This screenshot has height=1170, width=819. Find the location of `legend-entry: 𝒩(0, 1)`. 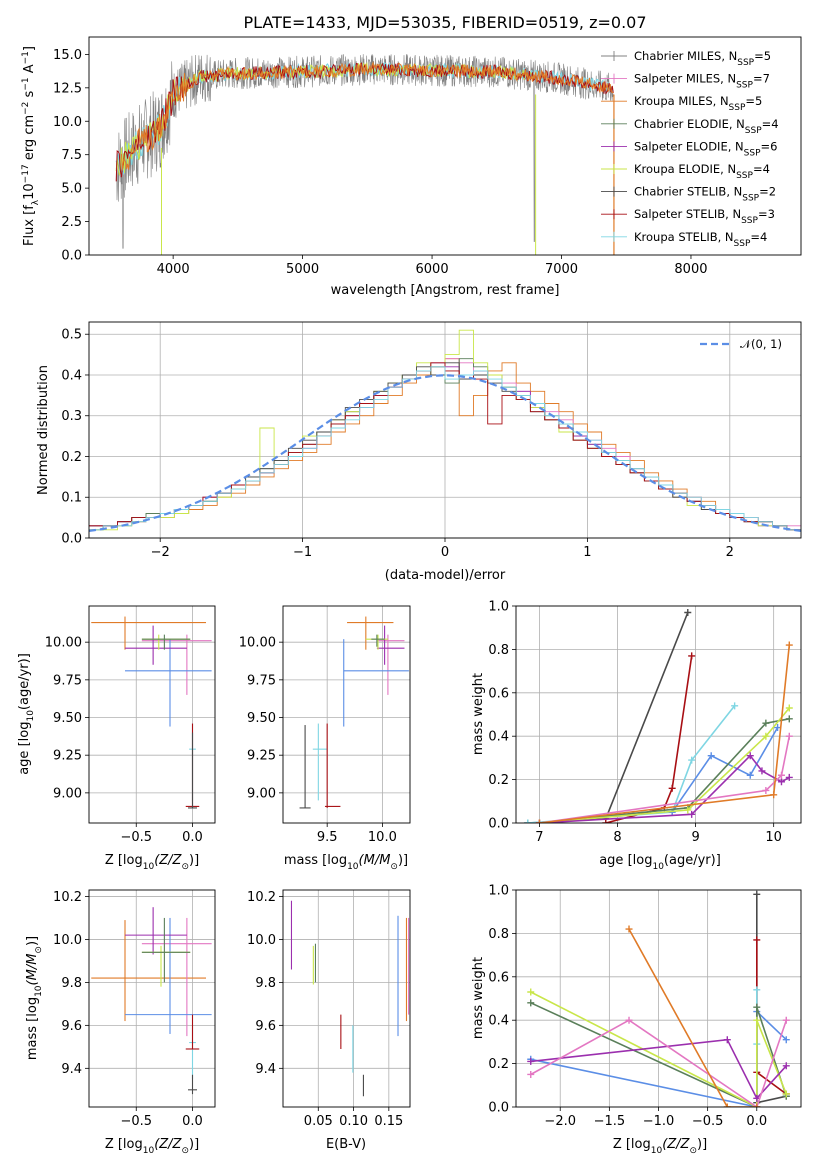

legend-entry: 𝒩(0, 1) is located at coordinates (761, 344).